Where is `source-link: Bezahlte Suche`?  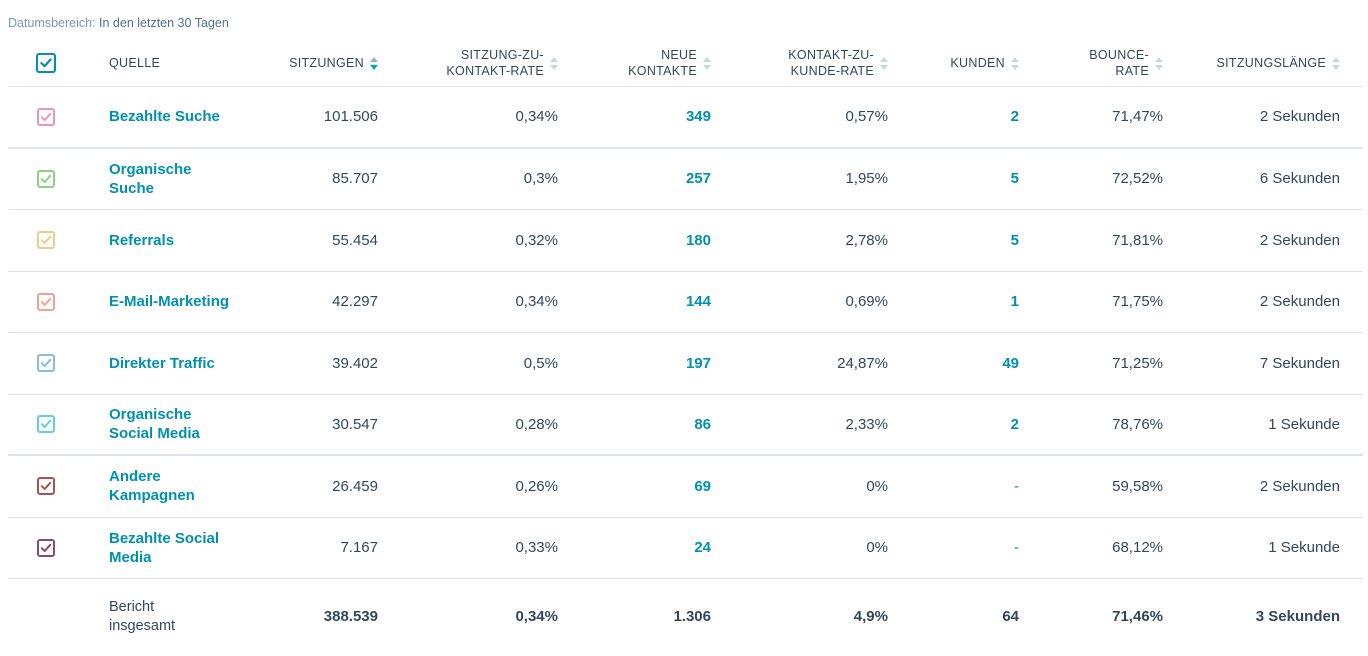
source-link: Bezahlte Suche is located at coordinates (164, 116).